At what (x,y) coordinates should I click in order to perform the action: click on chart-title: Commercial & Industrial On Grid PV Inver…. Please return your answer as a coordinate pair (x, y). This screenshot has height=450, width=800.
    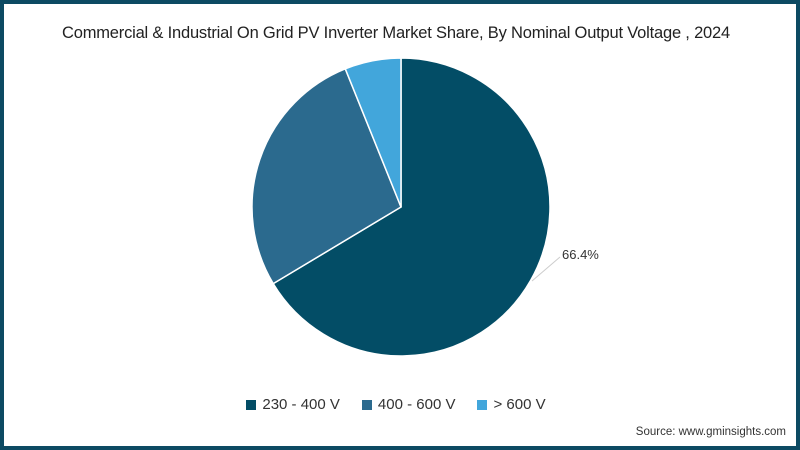
    Looking at the image, I should click on (396, 33).